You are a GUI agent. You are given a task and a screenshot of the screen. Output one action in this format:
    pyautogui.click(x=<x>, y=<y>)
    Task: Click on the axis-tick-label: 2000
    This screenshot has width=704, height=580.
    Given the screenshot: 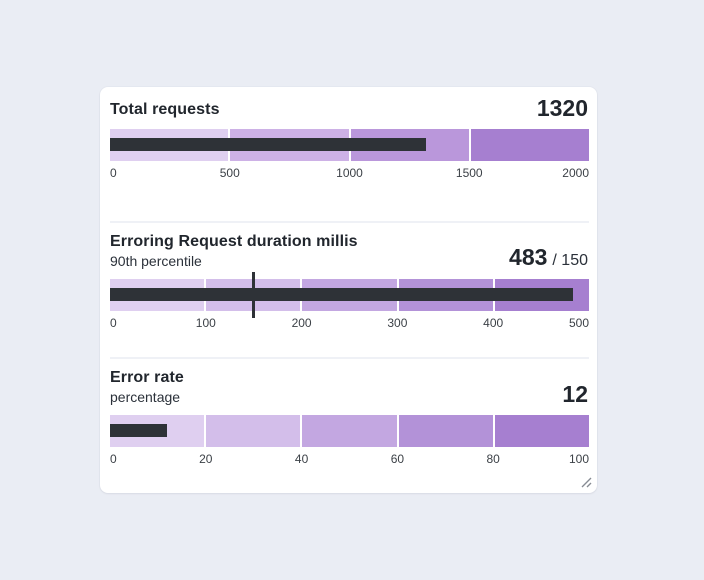 What is the action you would take?
    pyautogui.click(x=575, y=173)
    